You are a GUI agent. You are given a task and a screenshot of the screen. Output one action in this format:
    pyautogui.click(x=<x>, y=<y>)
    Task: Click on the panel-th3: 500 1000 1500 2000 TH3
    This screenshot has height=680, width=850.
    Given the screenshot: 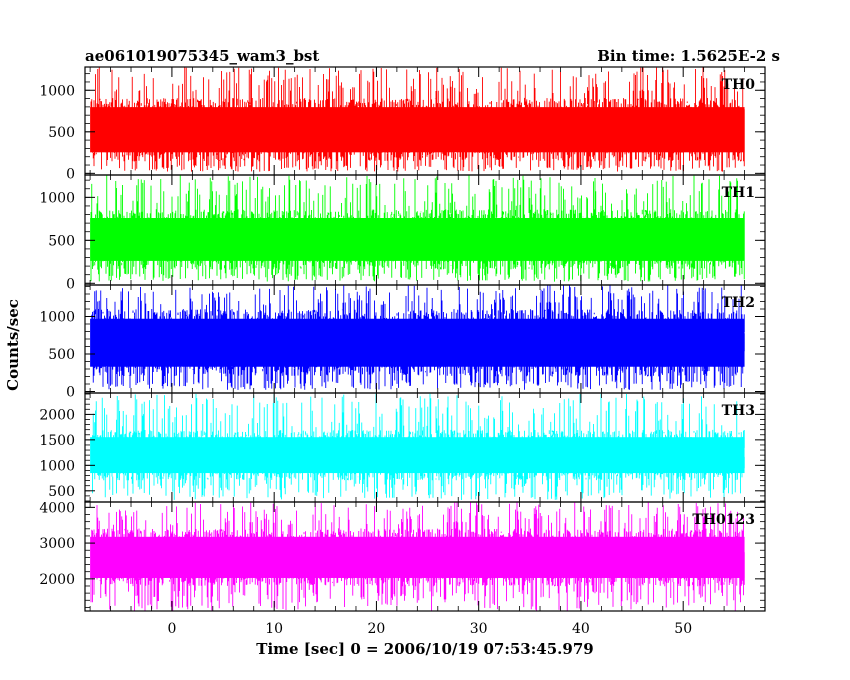 What is the action you would take?
    pyautogui.click(x=402, y=447)
    